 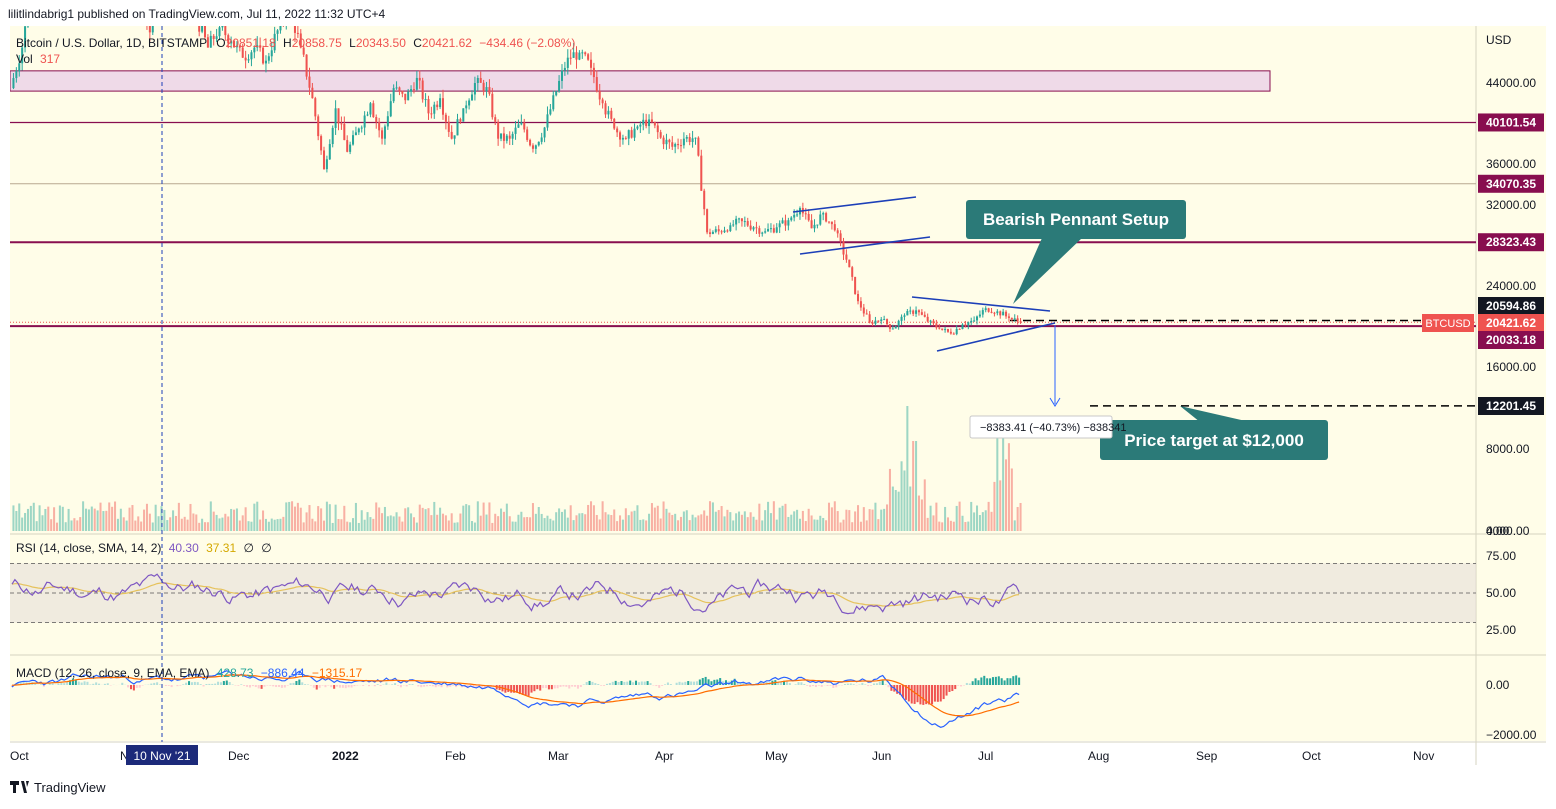 I want to click on level-20033-label: 20033.18, so click(x=1511, y=340).